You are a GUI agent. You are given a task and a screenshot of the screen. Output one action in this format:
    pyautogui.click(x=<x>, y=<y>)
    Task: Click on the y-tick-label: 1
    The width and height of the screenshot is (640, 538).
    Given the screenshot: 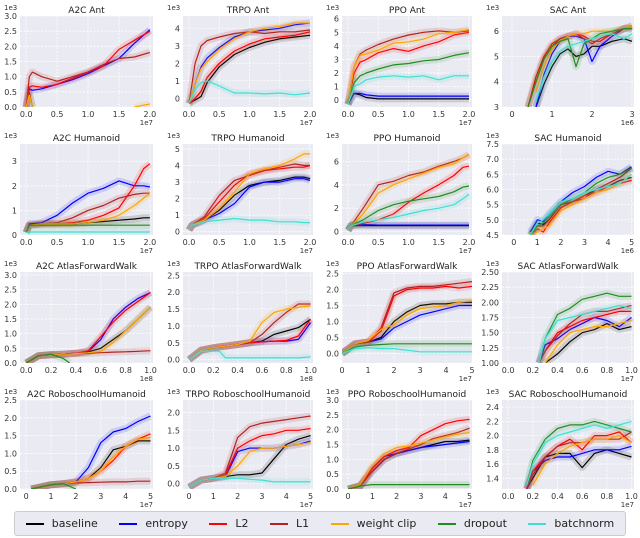 What is the action you would take?
    pyautogui.click(x=177, y=81)
    